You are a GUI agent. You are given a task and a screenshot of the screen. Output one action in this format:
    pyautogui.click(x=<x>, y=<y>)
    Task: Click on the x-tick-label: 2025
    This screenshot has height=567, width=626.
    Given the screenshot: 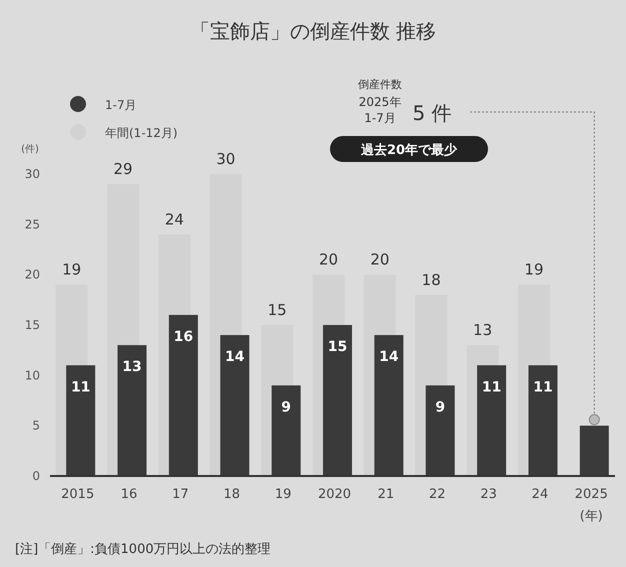 What is the action you would take?
    pyautogui.click(x=591, y=494)
    